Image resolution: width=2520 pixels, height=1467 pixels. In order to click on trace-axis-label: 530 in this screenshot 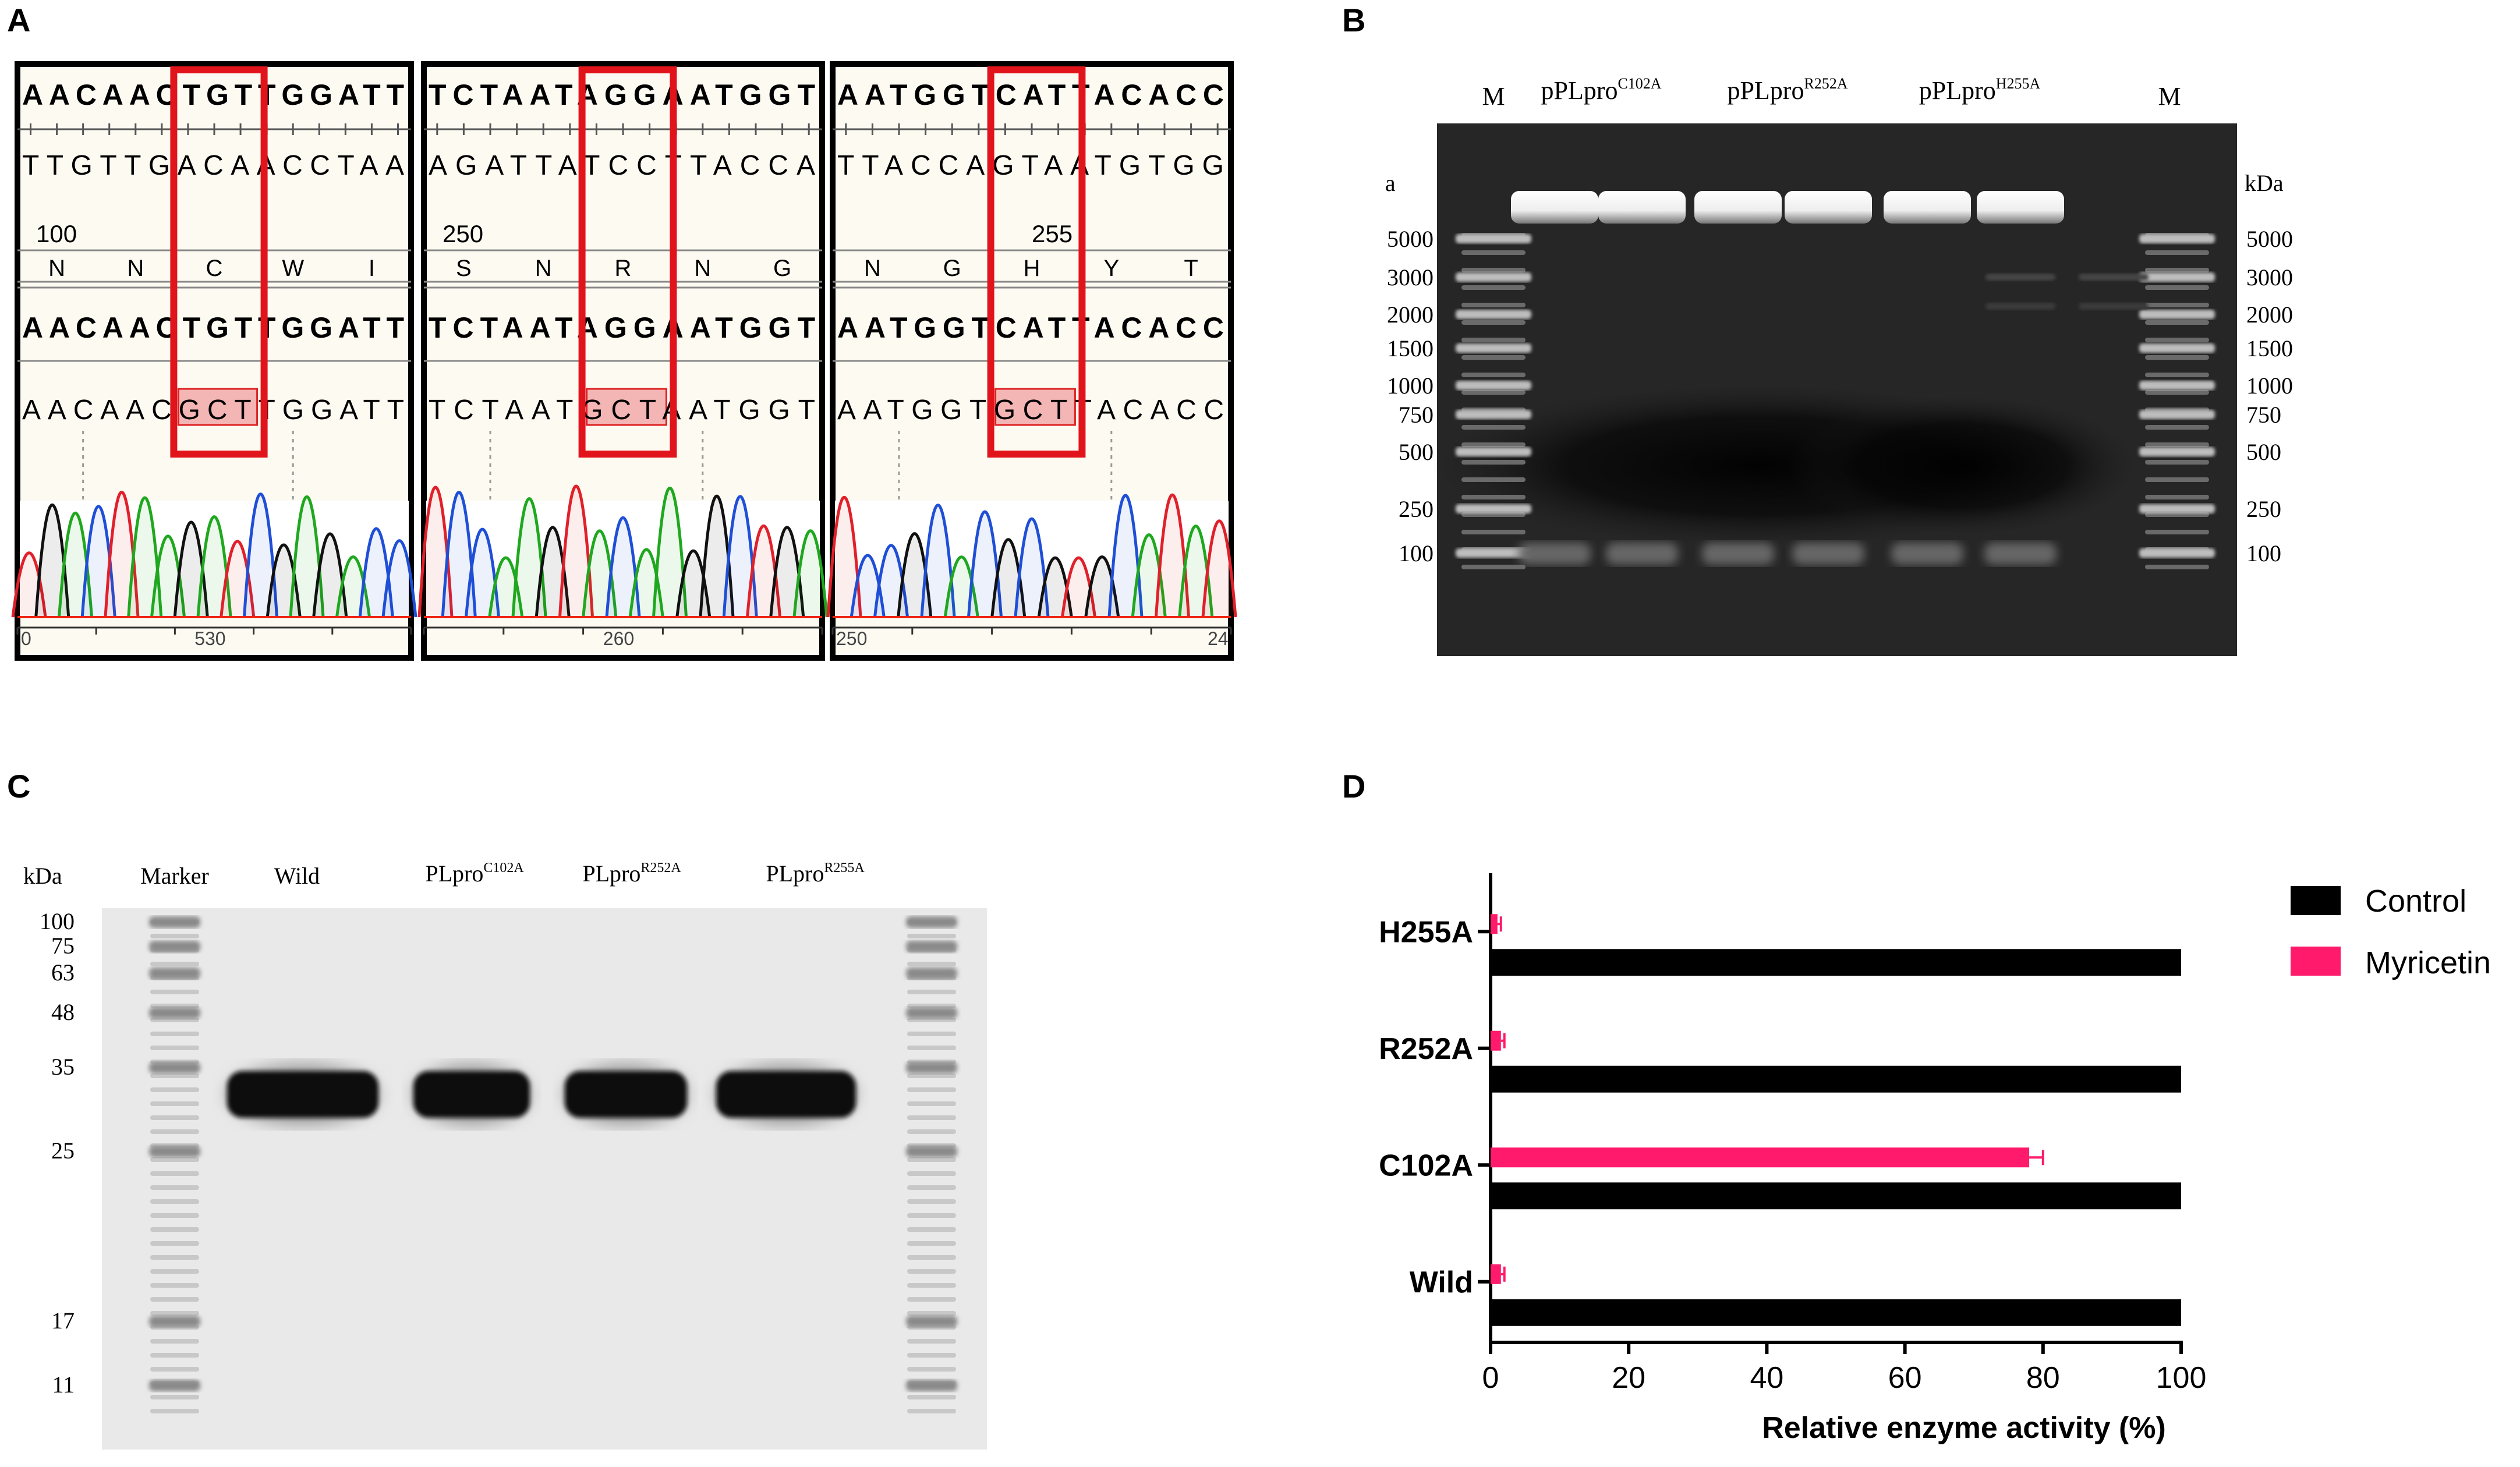, I will do `click(209, 638)`.